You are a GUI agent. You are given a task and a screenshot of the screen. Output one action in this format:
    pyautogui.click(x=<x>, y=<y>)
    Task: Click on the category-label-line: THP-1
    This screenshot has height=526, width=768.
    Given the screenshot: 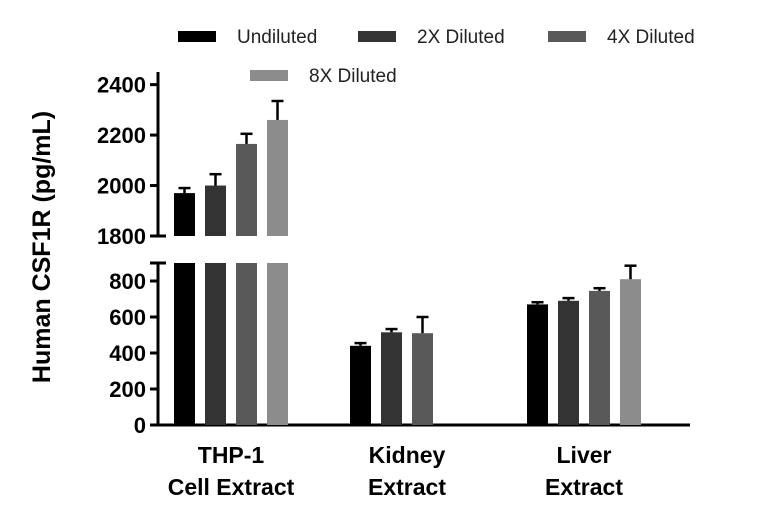 What is the action you would take?
    pyautogui.click(x=231, y=455)
    